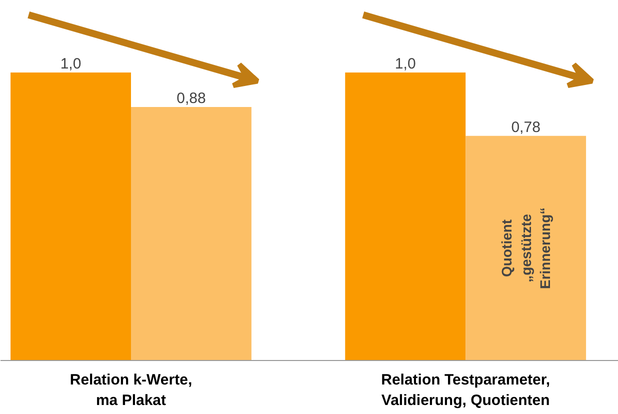 The height and width of the screenshot is (414, 618). Describe the element at coordinates (191, 99) in the screenshot. I see `data-label: 0,88` at that location.